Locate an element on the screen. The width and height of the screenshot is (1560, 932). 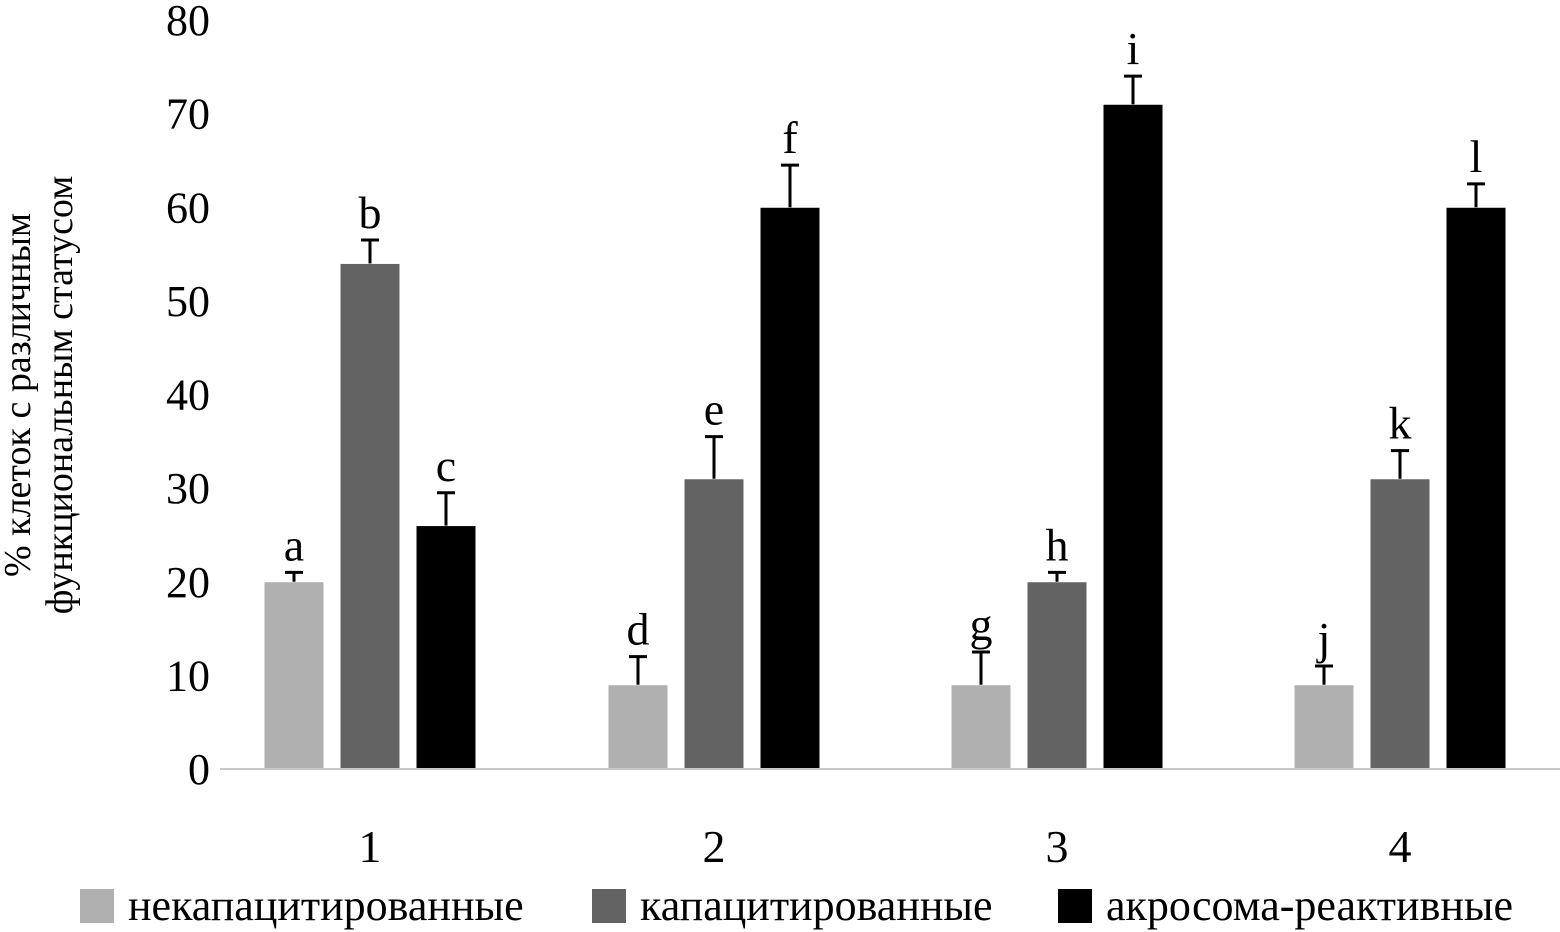
legend-item-capacitated: капацитированные is located at coordinates (792, 905).